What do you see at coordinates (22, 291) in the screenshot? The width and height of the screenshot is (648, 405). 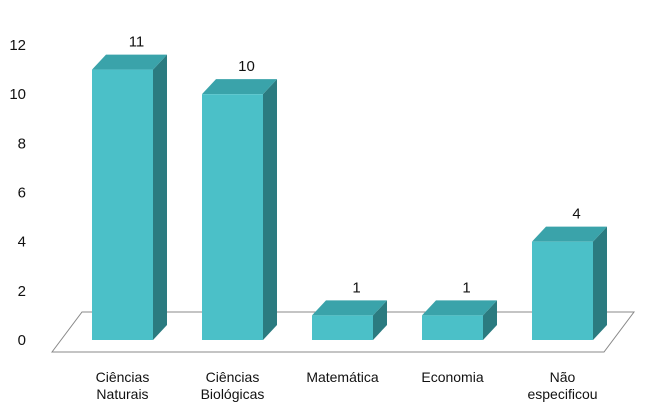 I see `y-tick-label: 2` at bounding box center [22, 291].